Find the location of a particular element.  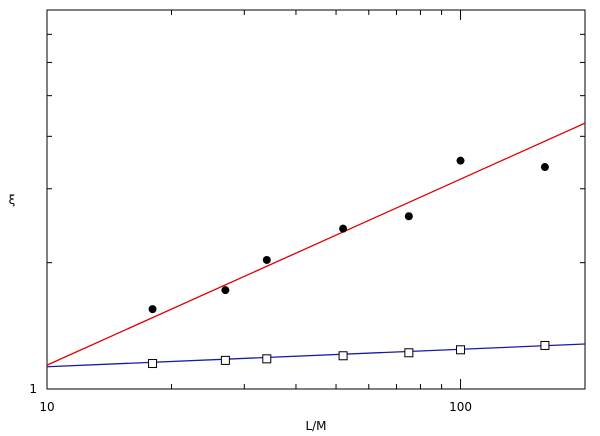

tick-labels: 10 100 1 is located at coordinates (250, 398).